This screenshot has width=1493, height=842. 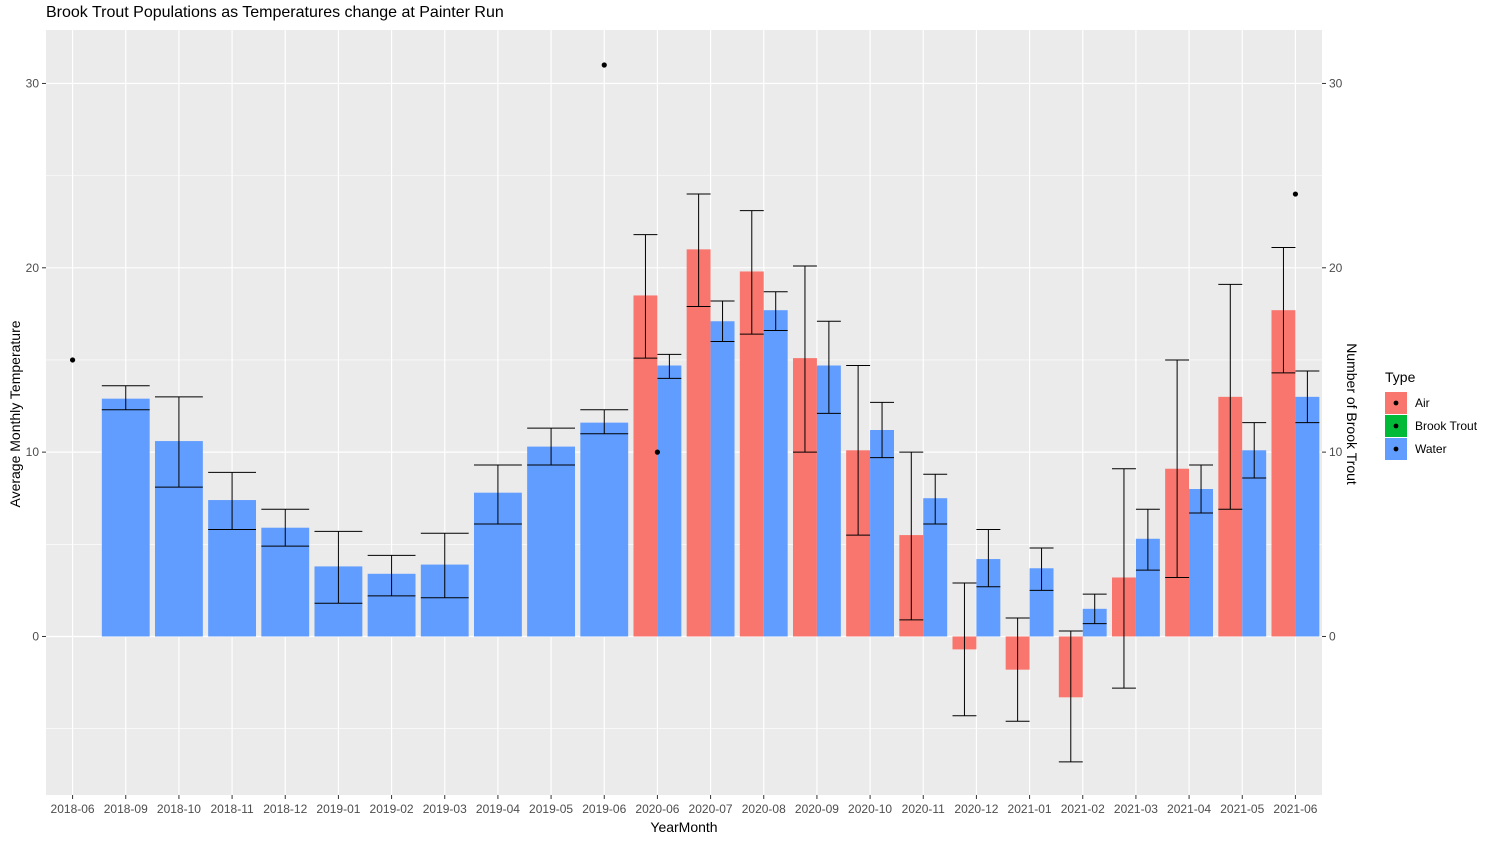 What do you see at coordinates (1336, 268) in the screenshot?
I see `y2-tick-label: 20` at bounding box center [1336, 268].